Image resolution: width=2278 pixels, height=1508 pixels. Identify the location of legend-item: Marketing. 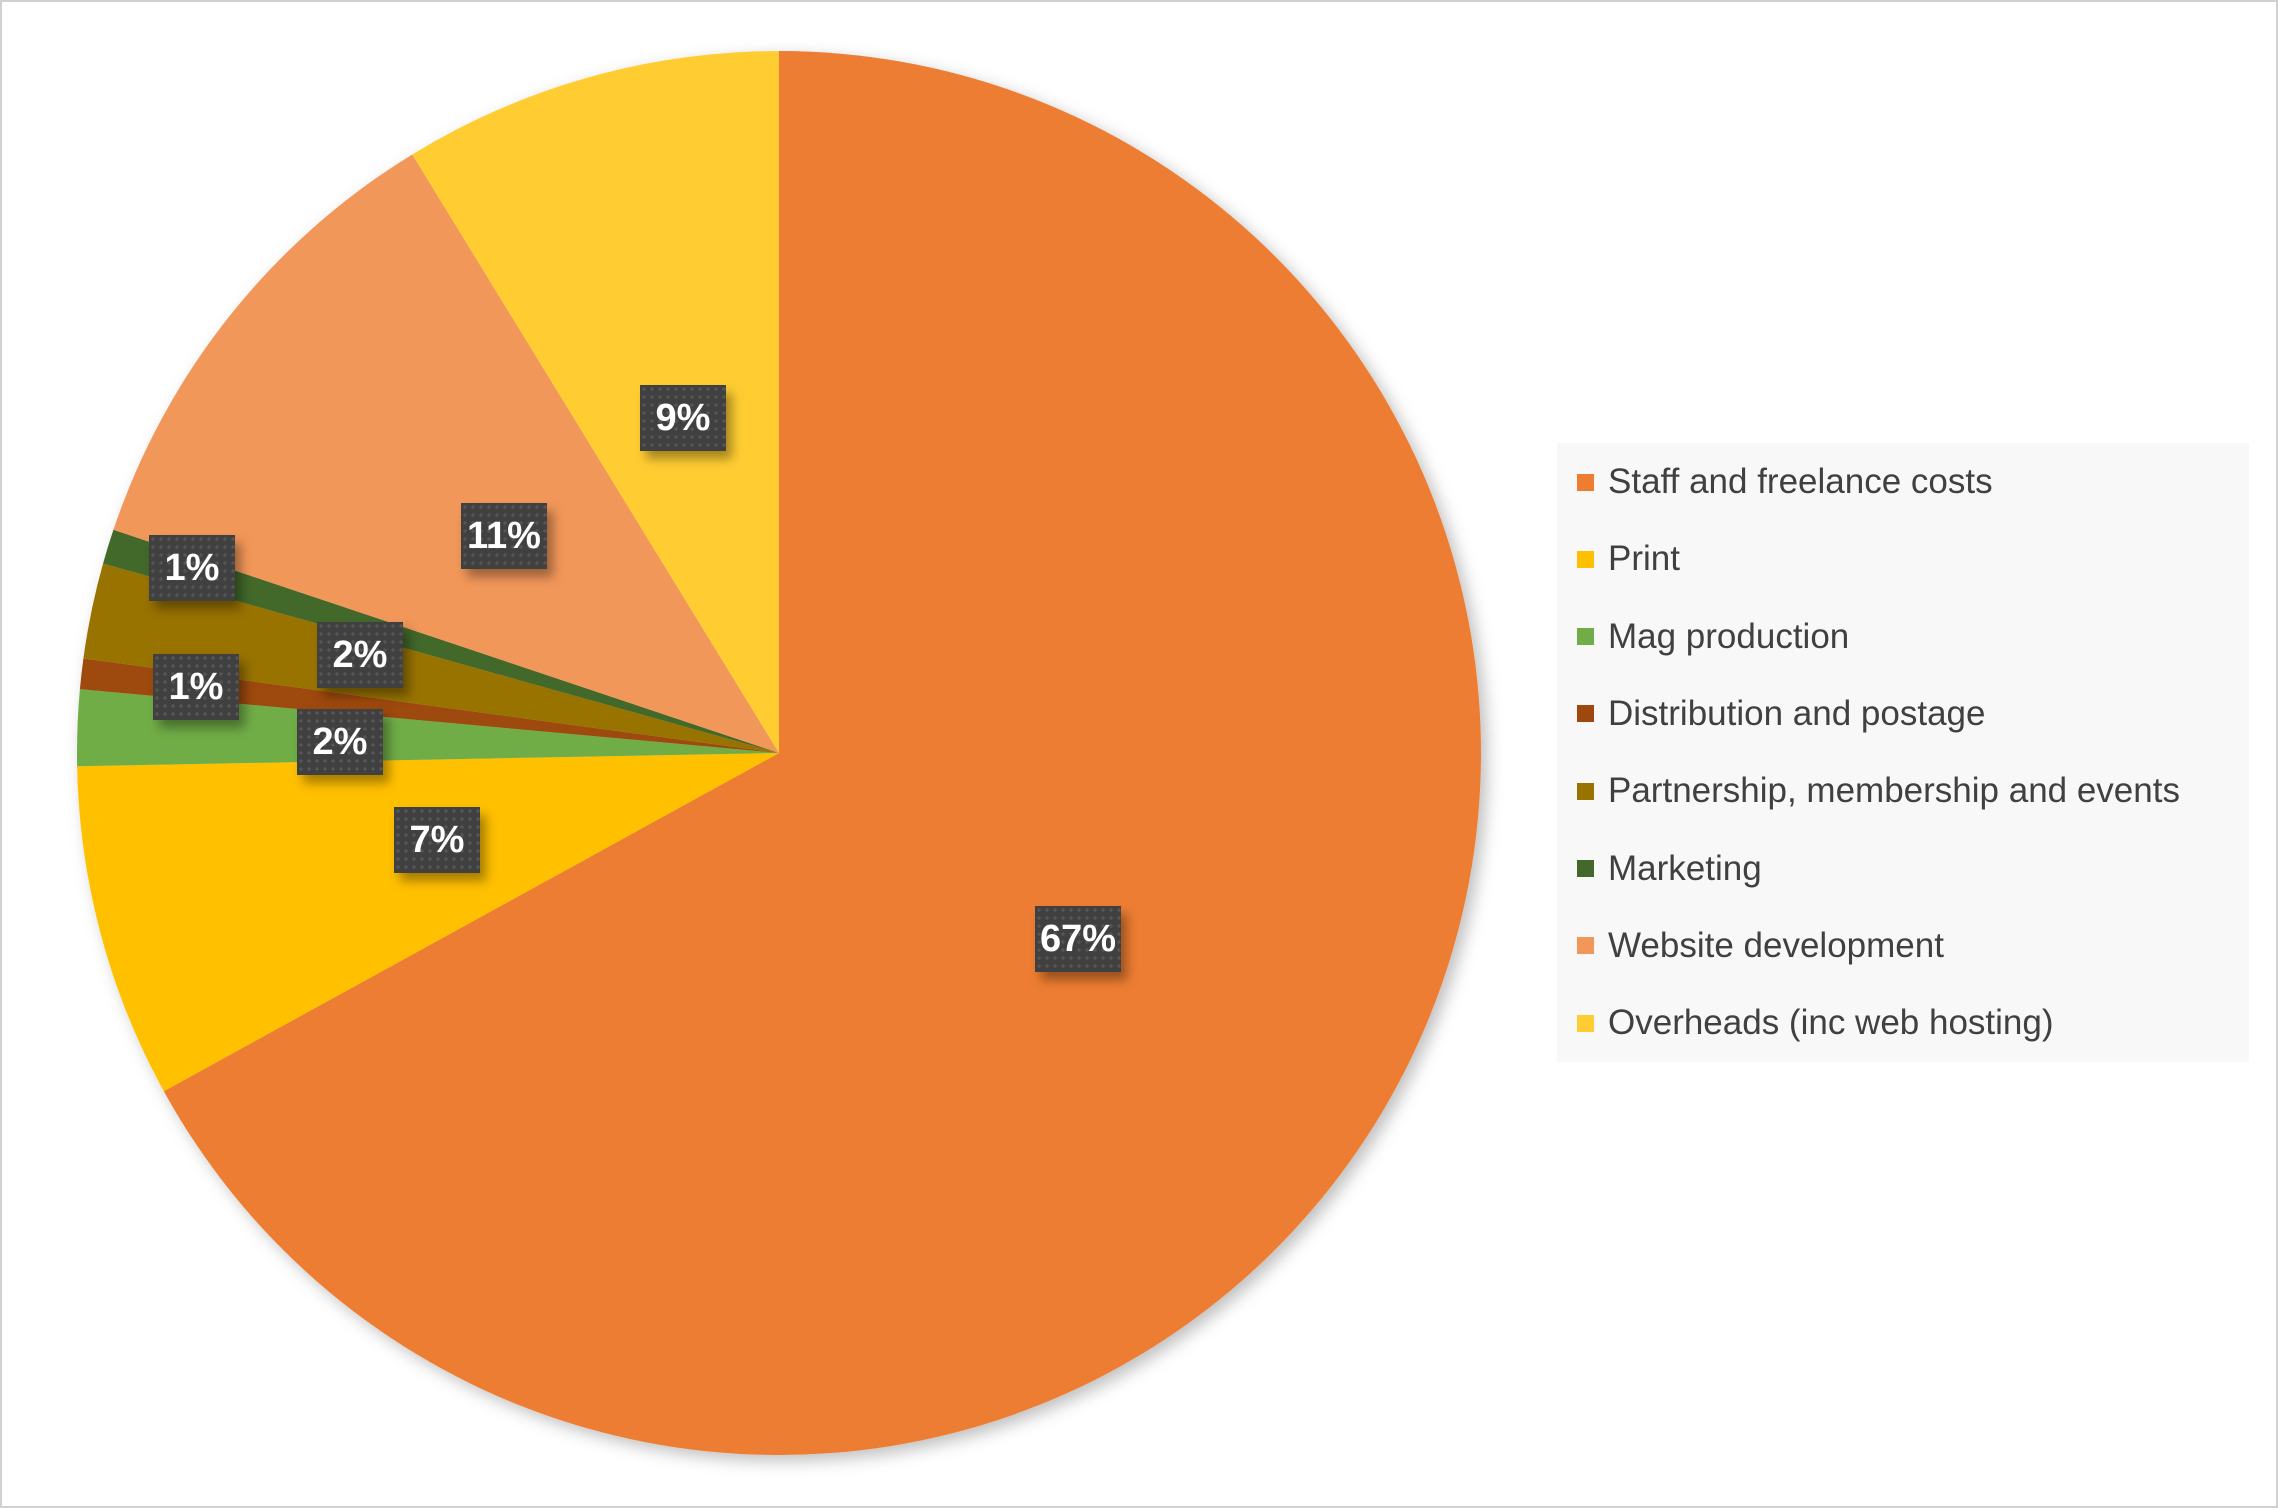
(1669, 869).